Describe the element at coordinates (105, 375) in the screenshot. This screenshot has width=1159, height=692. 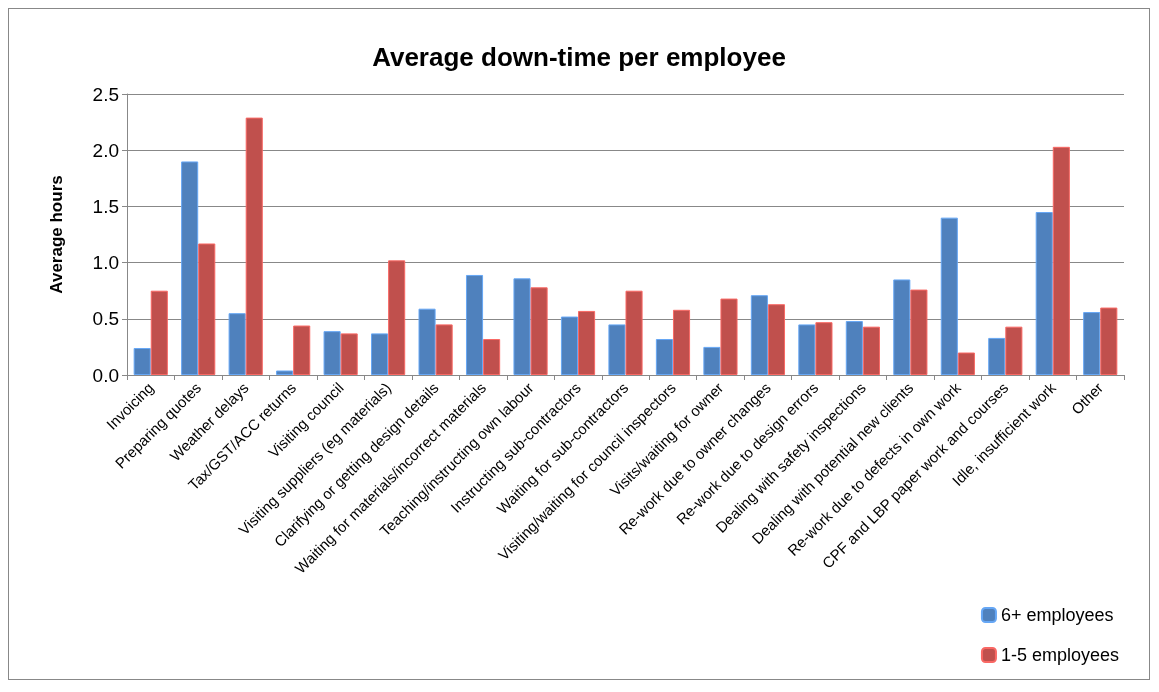
I see `y-tick-label: 0.0` at that location.